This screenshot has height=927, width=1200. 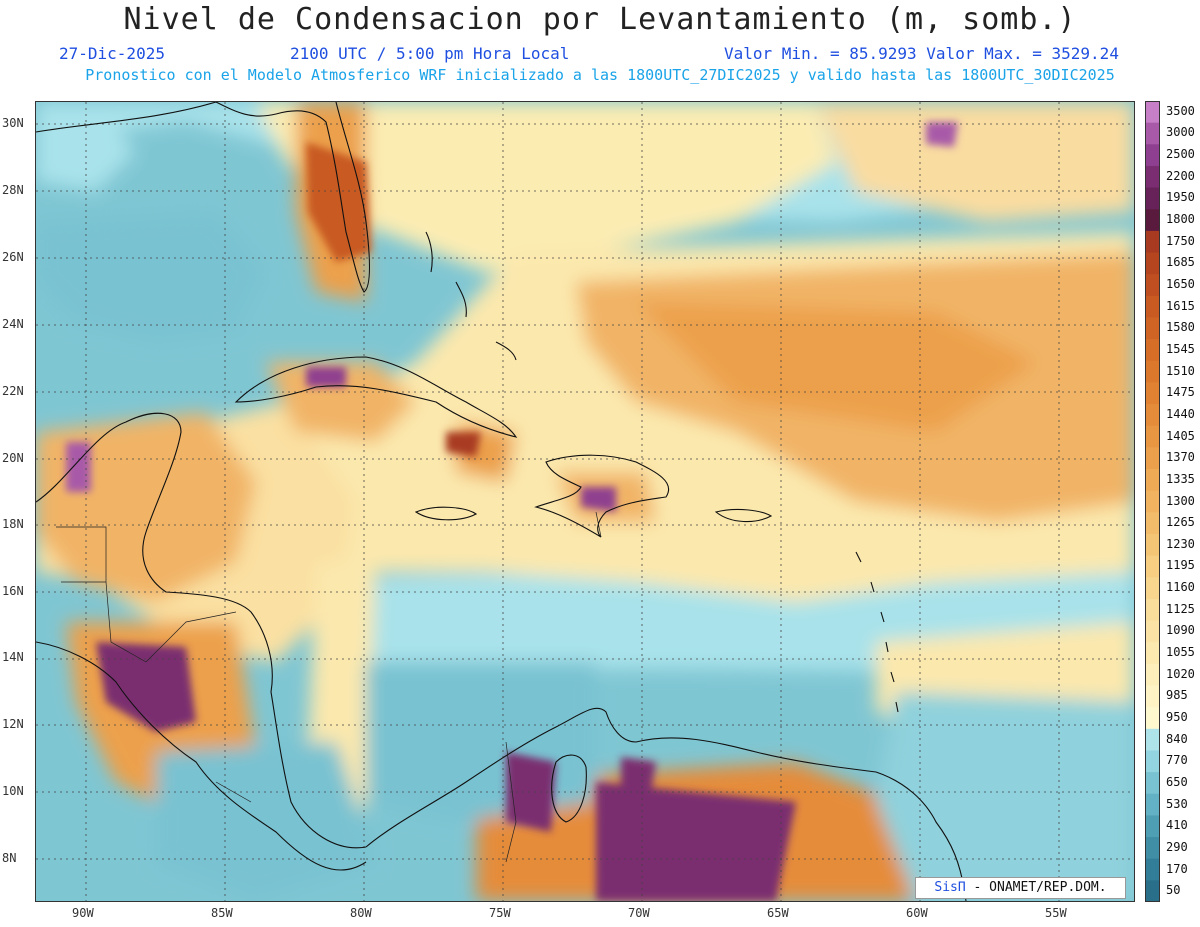 I want to click on lon-tick: 60W, so click(x=917, y=913).